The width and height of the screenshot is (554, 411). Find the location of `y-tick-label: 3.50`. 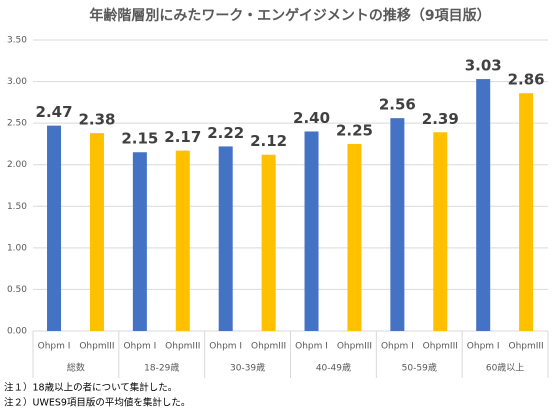

y-tick-label: 3.50 is located at coordinates (17, 41).